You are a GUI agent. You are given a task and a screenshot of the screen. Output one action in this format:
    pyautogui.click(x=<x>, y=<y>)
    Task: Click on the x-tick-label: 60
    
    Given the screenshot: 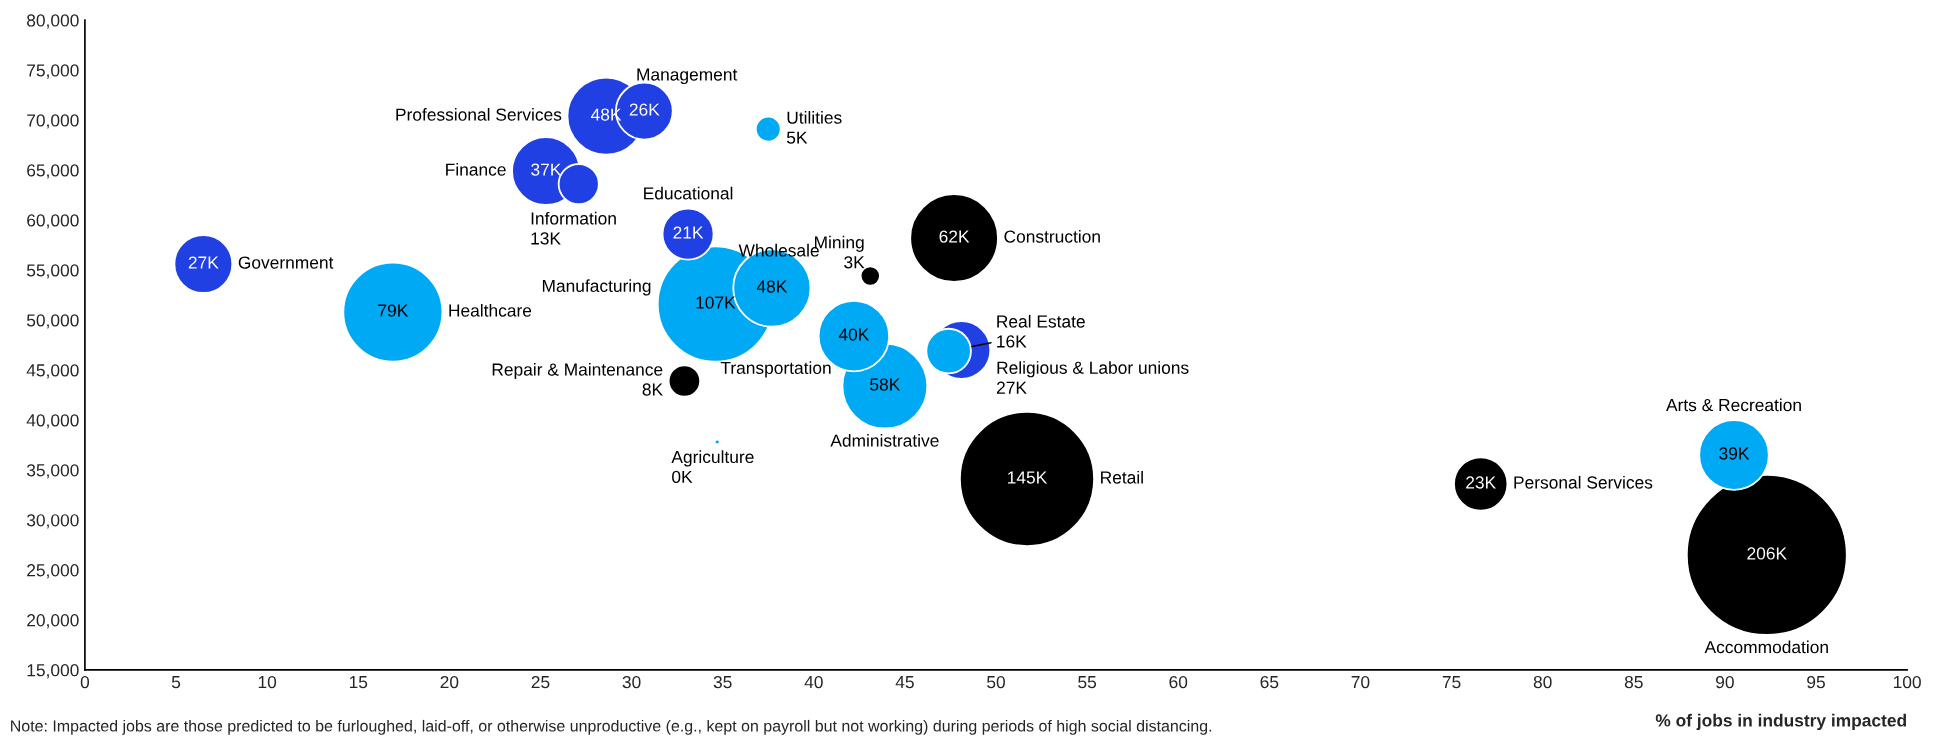 What is the action you would take?
    pyautogui.click(x=1178, y=682)
    